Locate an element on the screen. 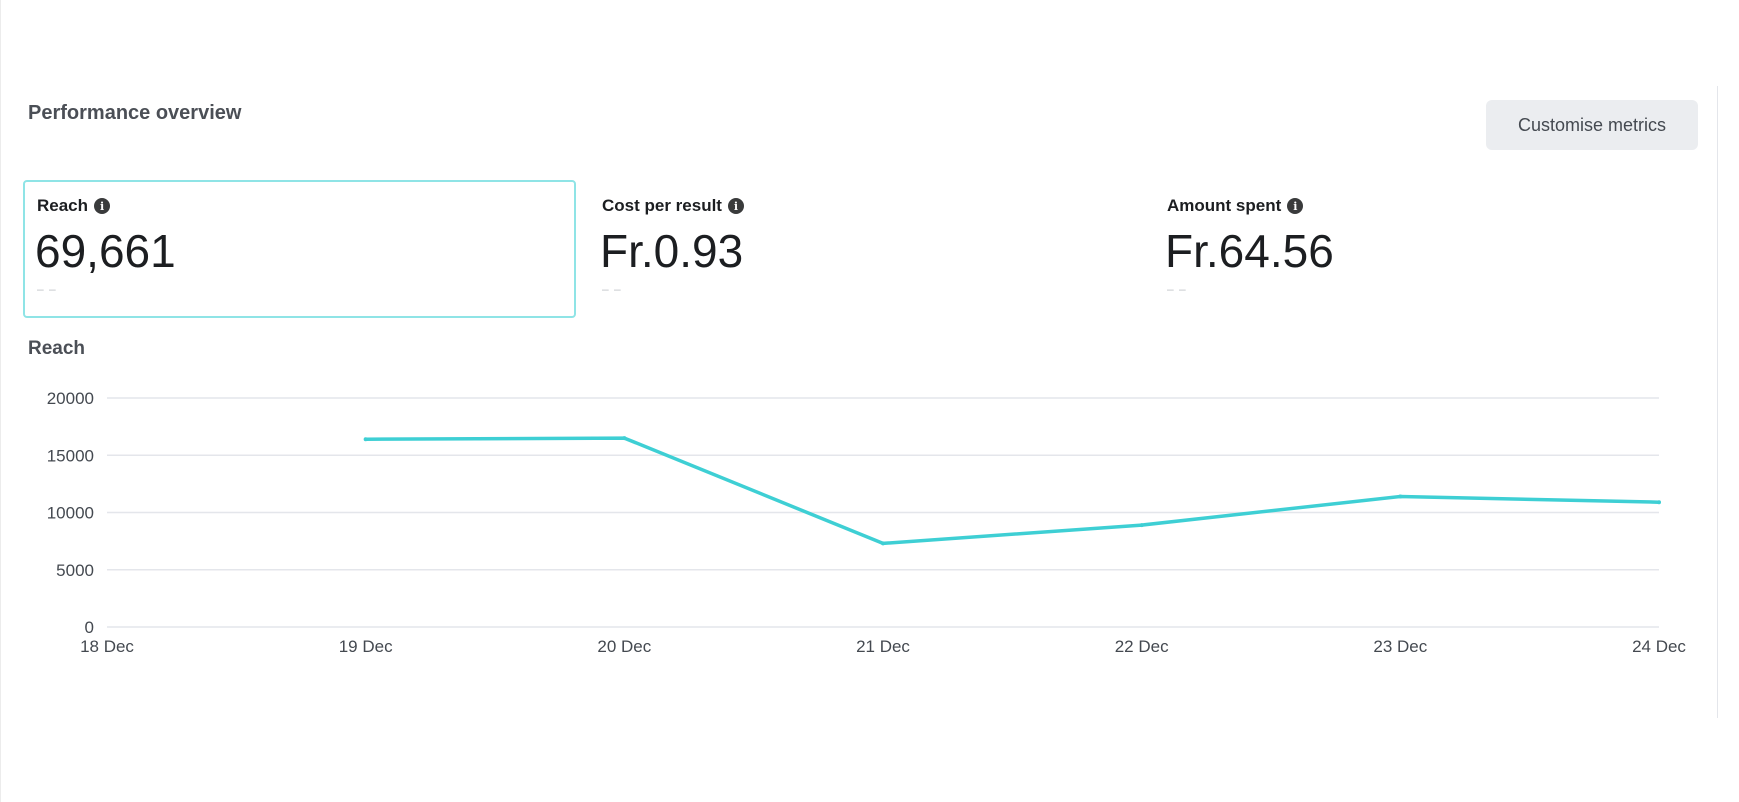 This screenshot has height=802, width=1739. metric-value: Fr.0.93 is located at coordinates (672, 251).